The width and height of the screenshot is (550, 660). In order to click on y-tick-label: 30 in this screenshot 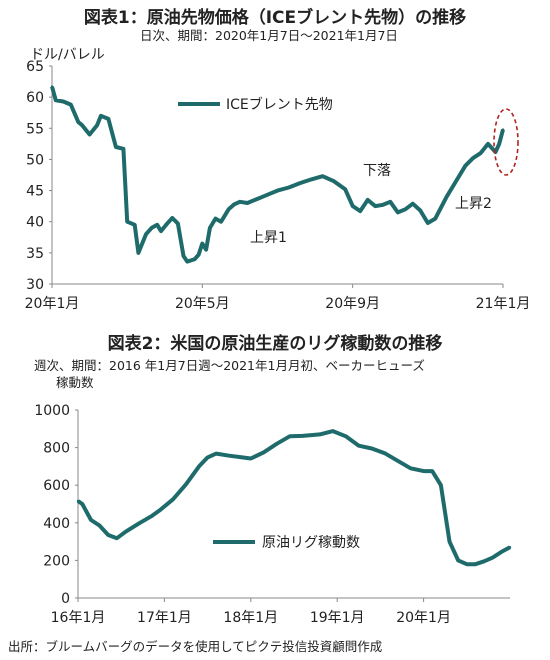, I will do `click(35, 285)`.